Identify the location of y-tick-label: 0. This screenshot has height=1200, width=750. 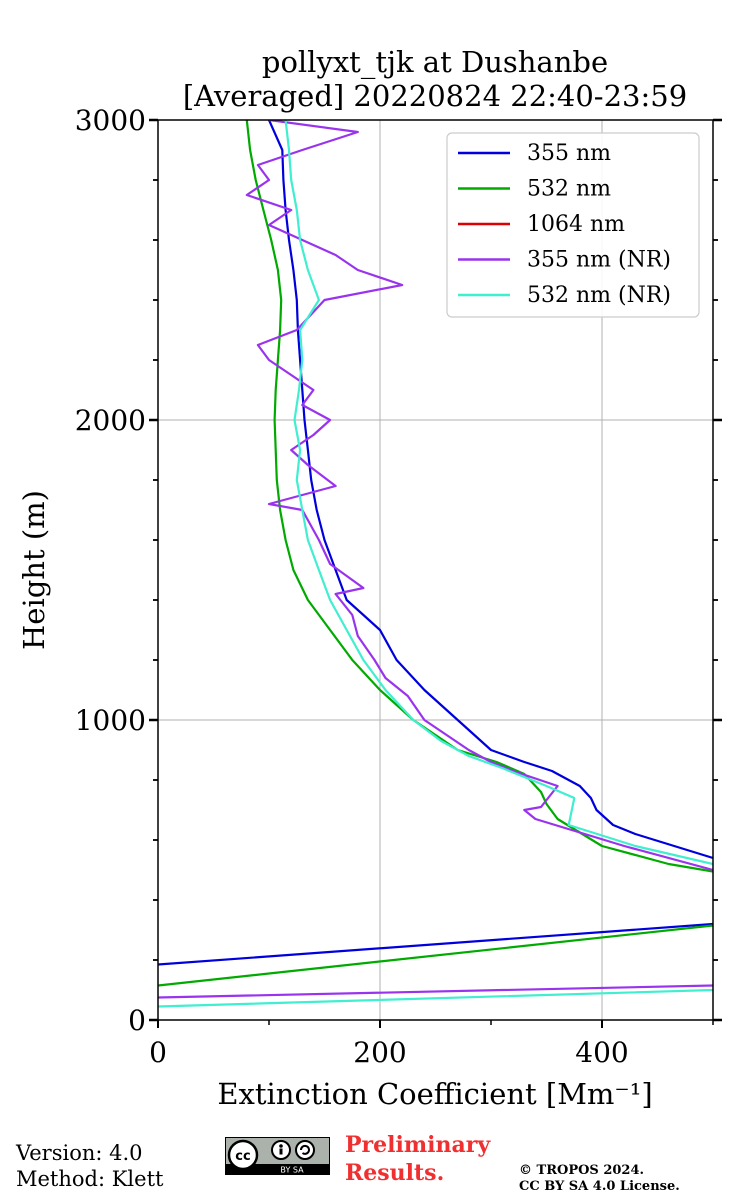
(137, 1020).